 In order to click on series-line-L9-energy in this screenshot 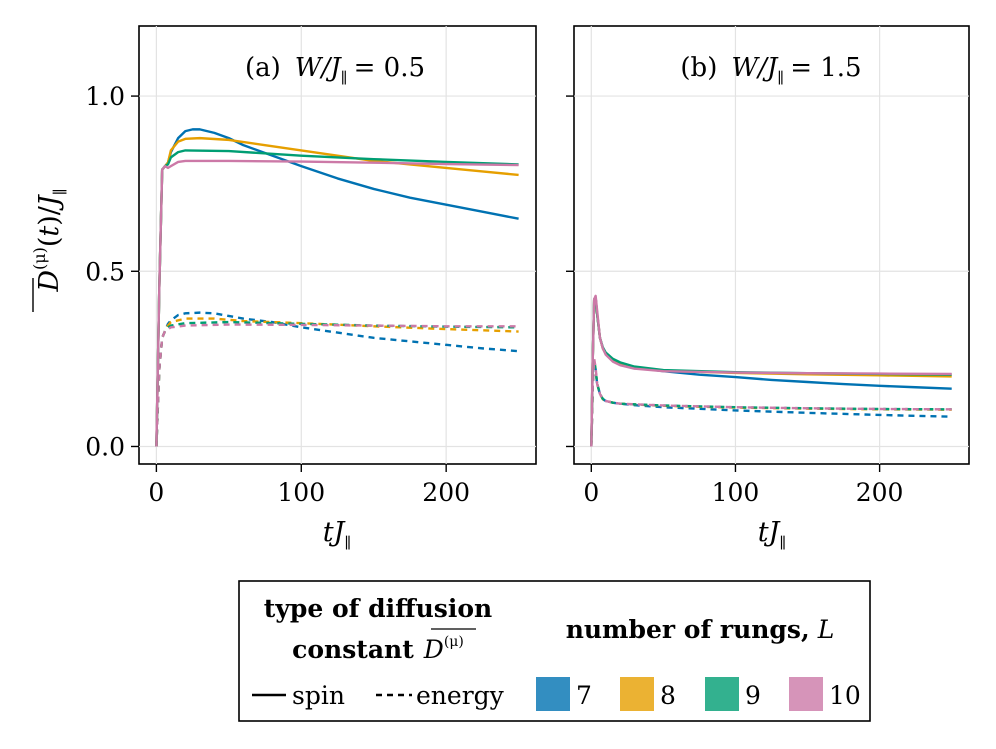, I will do `click(337, 383)`.